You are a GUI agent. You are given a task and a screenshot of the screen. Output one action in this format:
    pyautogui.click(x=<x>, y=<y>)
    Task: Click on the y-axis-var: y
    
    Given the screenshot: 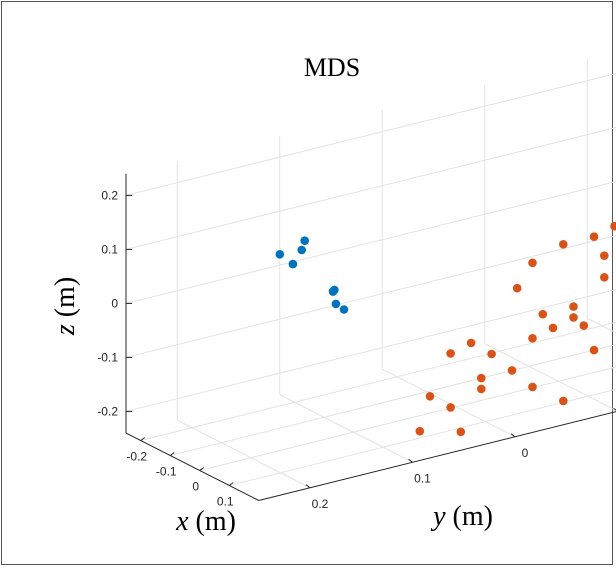 What is the action you would take?
    pyautogui.click(x=438, y=516)
    